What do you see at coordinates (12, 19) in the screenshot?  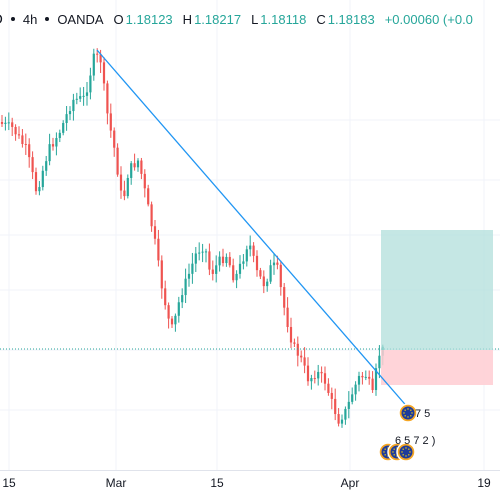 I see `separator-dot` at bounding box center [12, 19].